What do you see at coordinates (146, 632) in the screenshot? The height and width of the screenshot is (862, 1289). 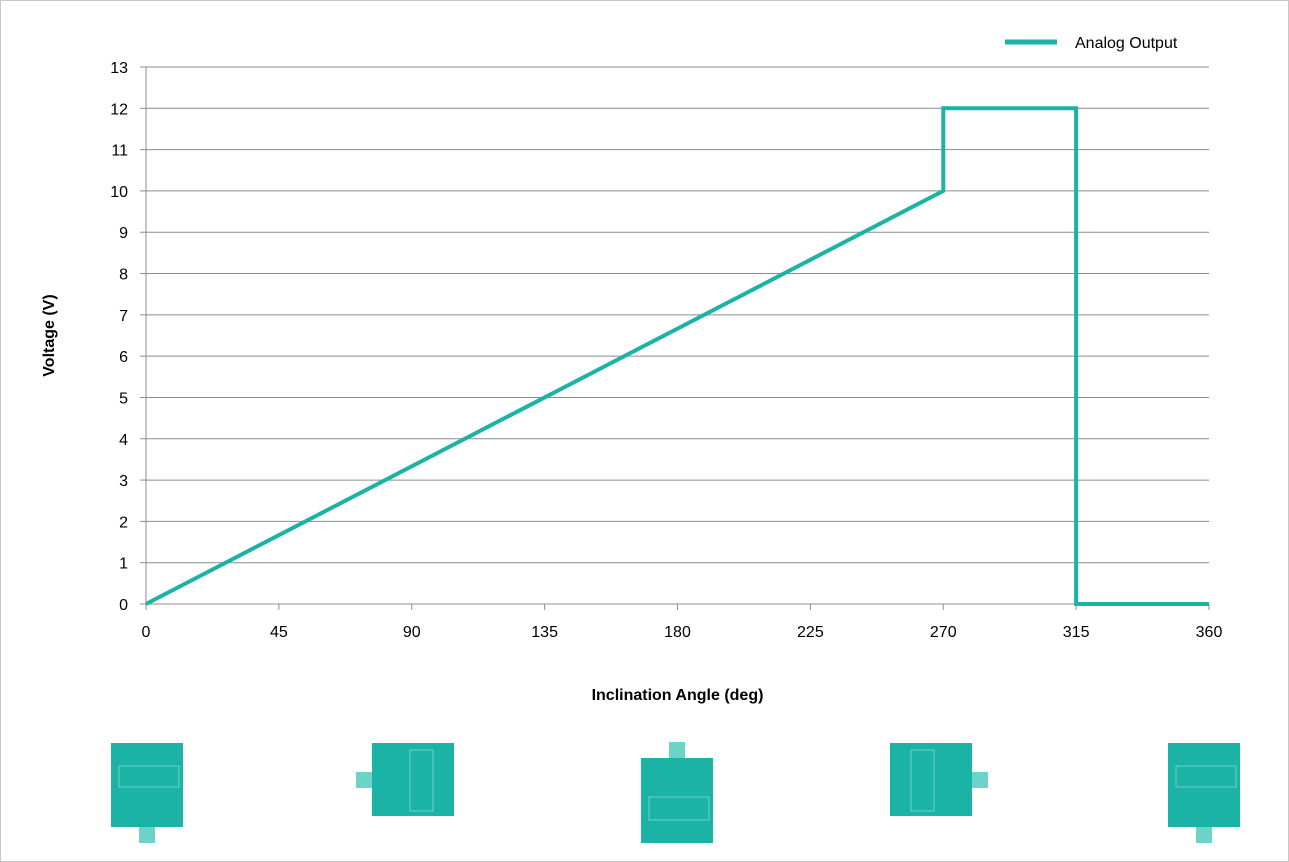 I see `x-tick-label: 0` at bounding box center [146, 632].